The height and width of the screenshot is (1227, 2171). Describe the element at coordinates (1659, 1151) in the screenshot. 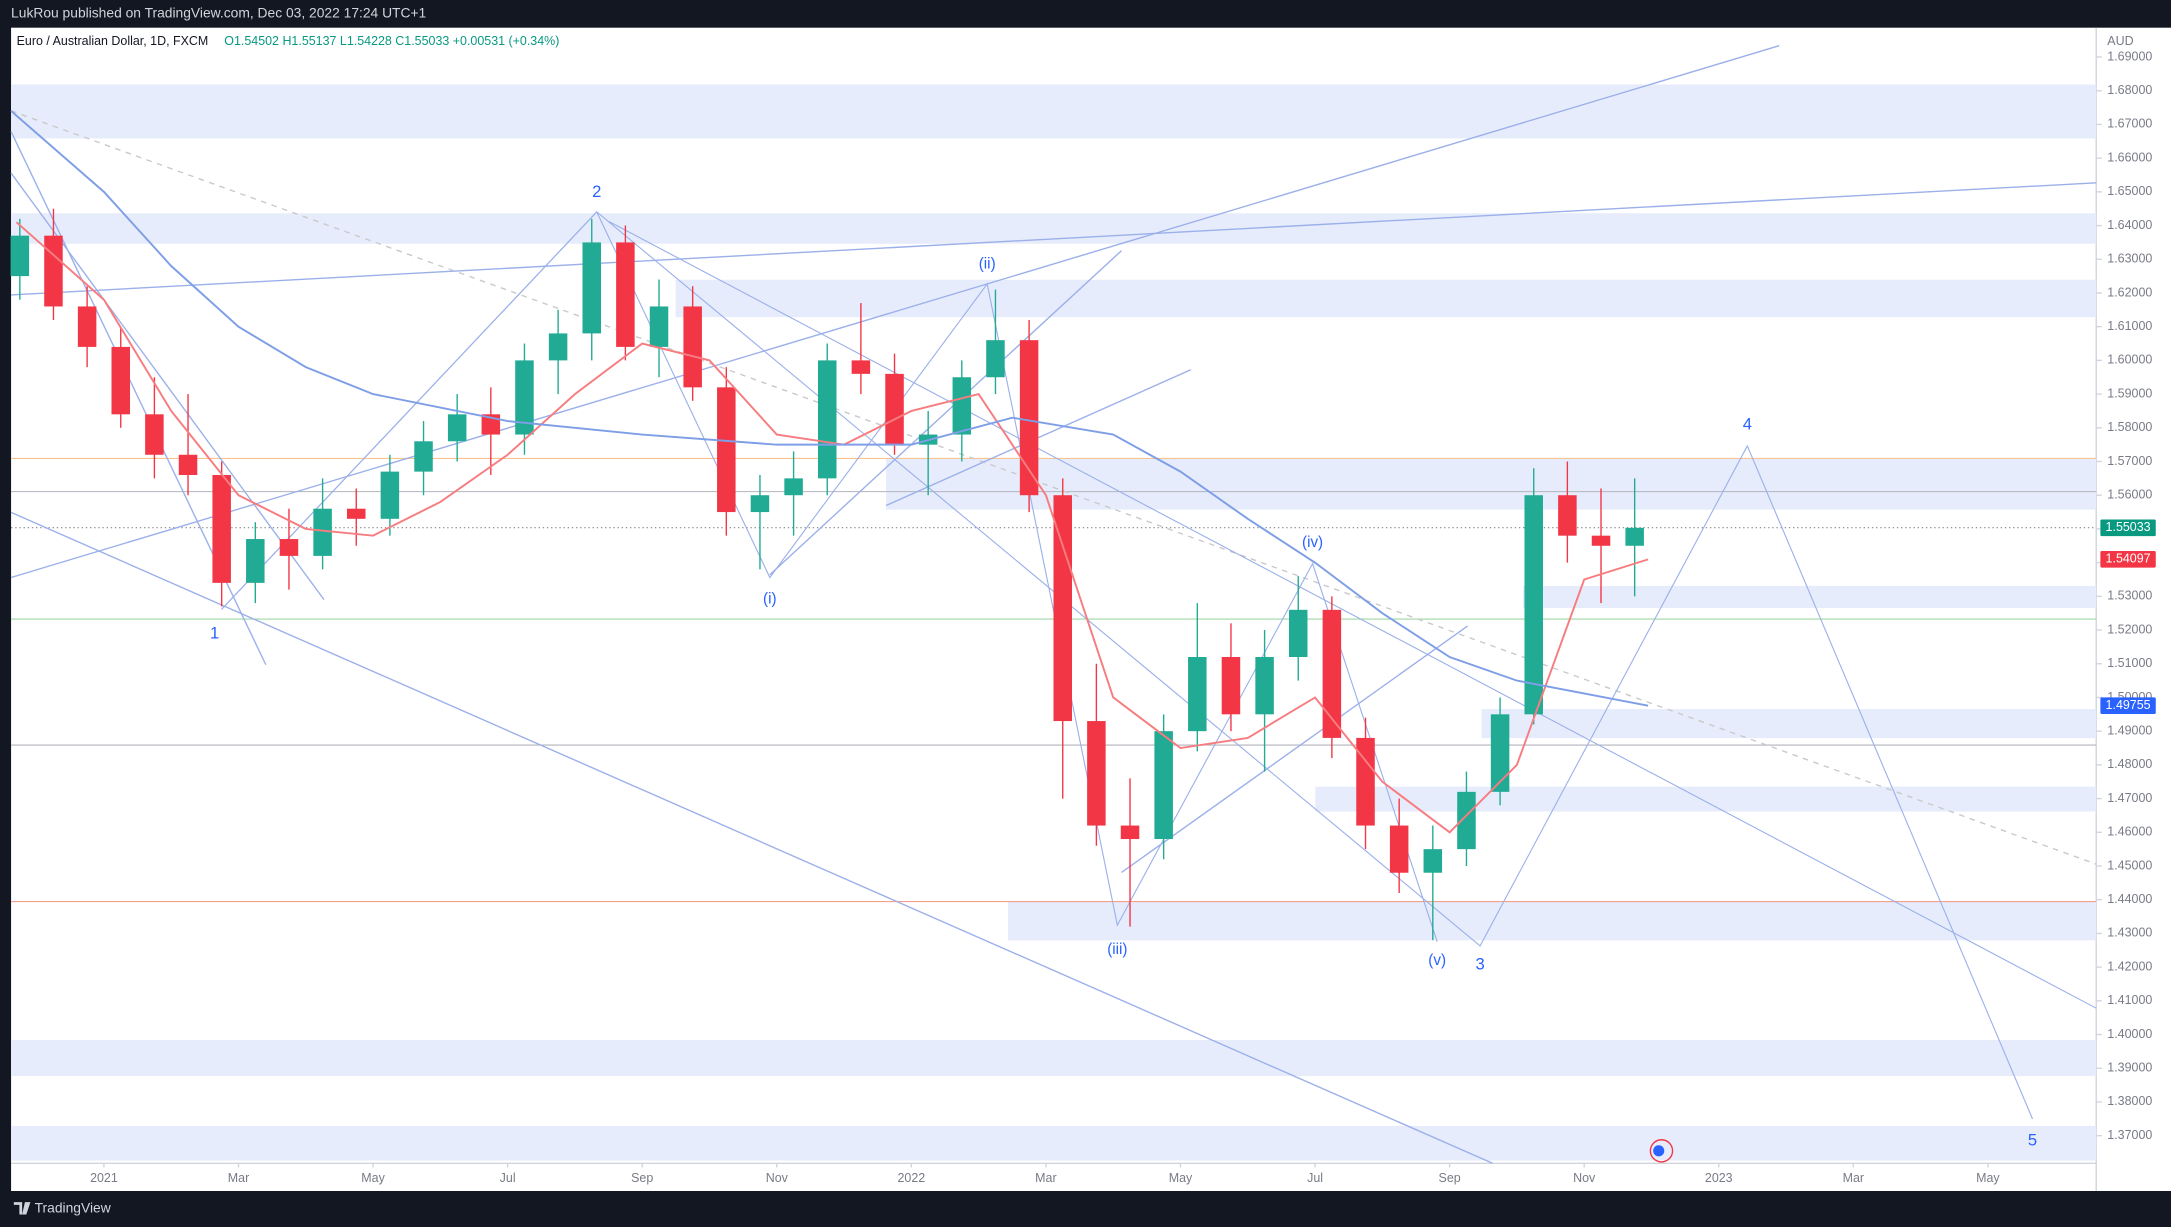

I see `badge-dot` at that location.